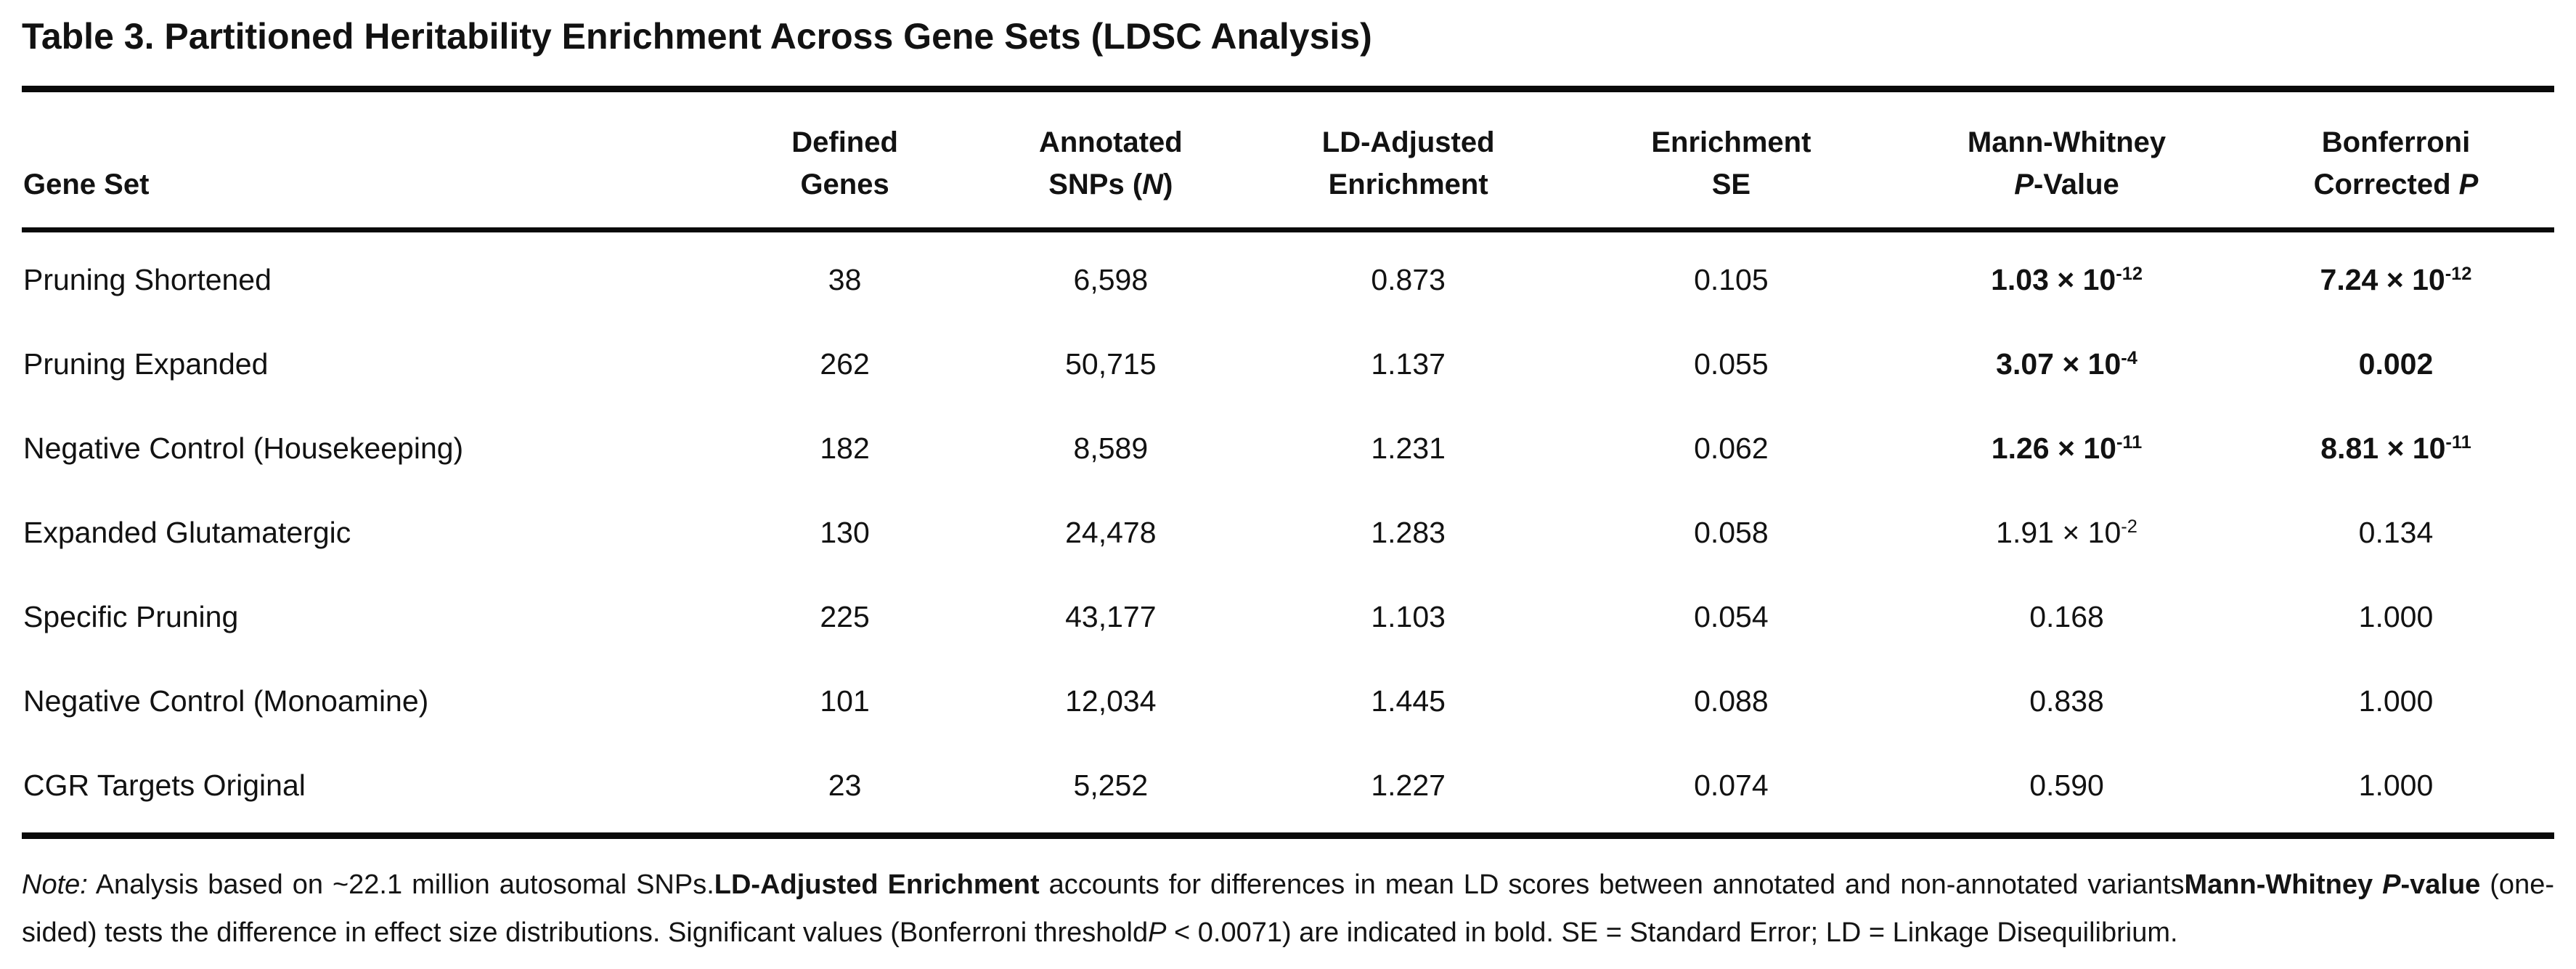 This screenshot has height=969, width=2576. Describe the element at coordinates (2067, 448) in the screenshot. I see `cell-mann-whitney-p-value: 1.26 × 10⁻¹¹` at that location.